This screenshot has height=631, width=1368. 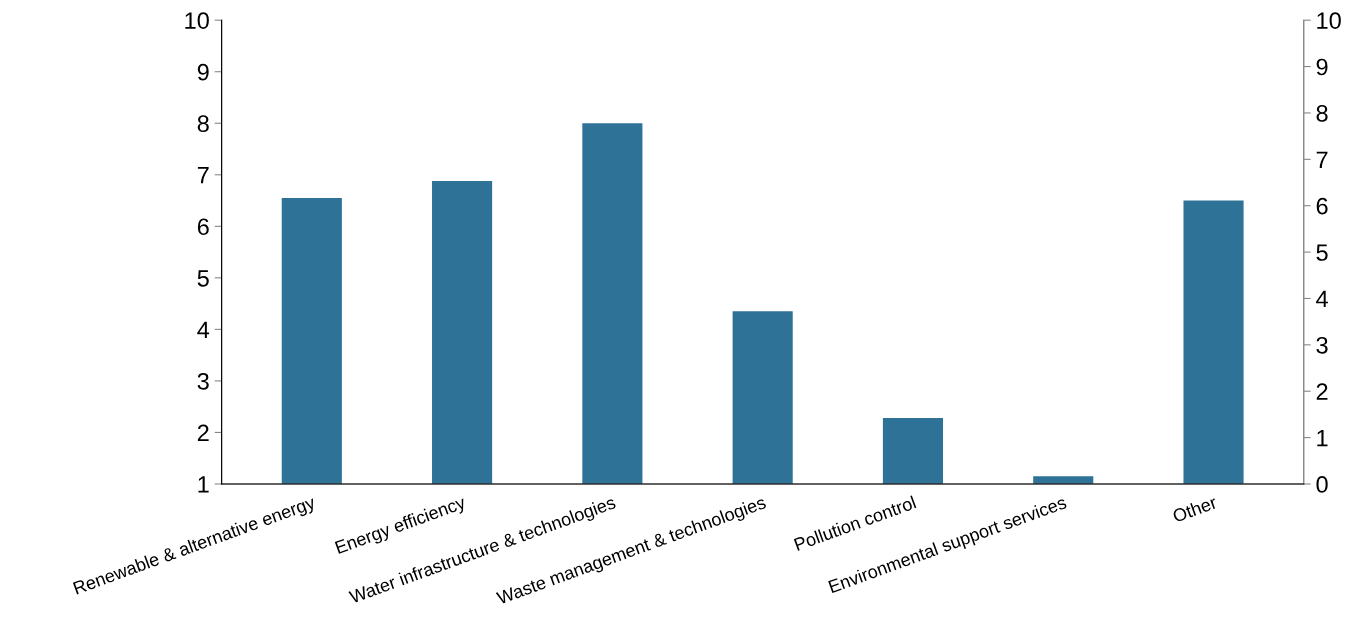 What do you see at coordinates (203, 381) in the screenshot?
I see `y-tick-label: 3` at bounding box center [203, 381].